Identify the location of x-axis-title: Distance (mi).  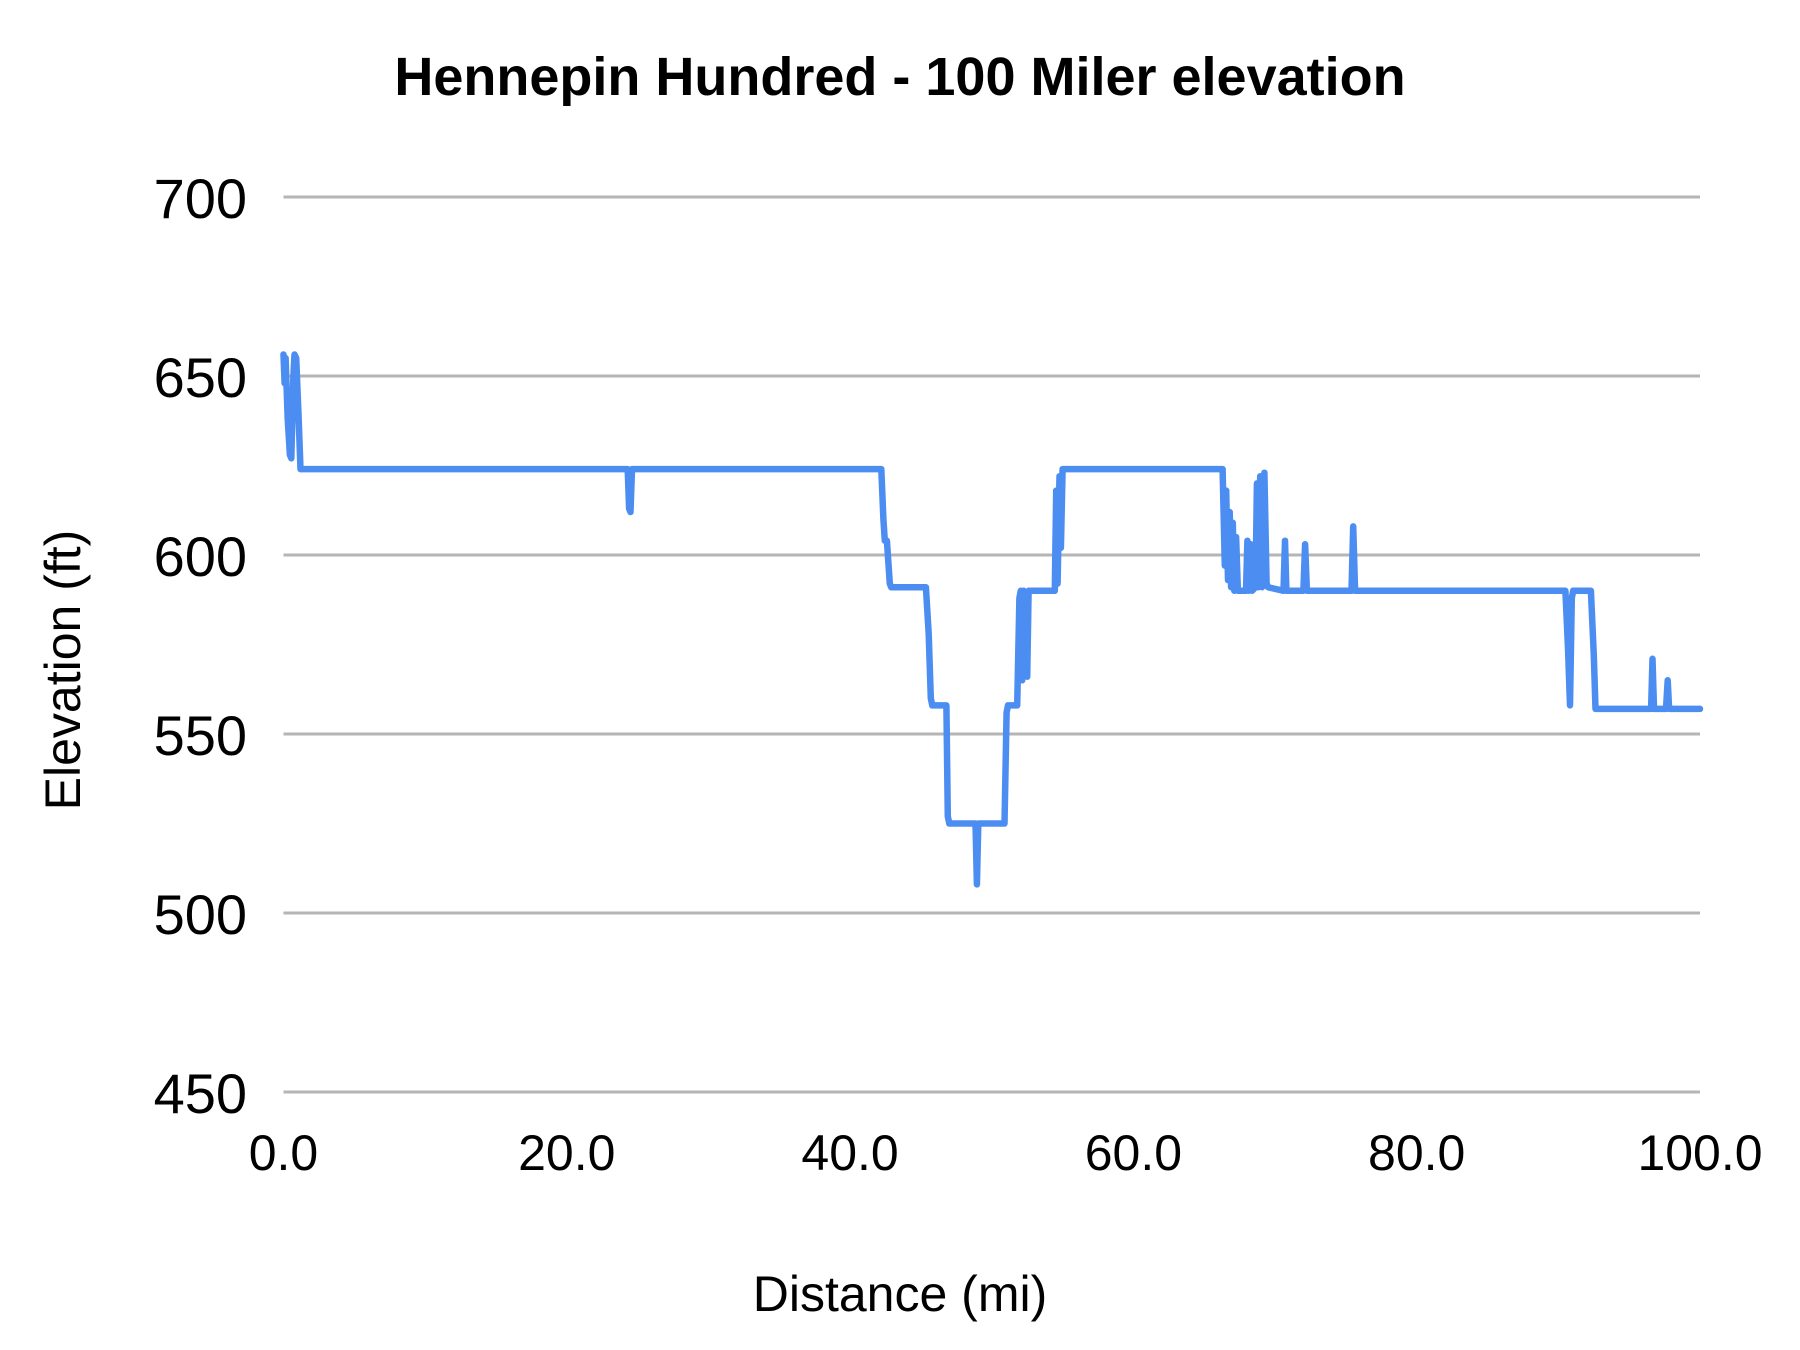
(900, 1294).